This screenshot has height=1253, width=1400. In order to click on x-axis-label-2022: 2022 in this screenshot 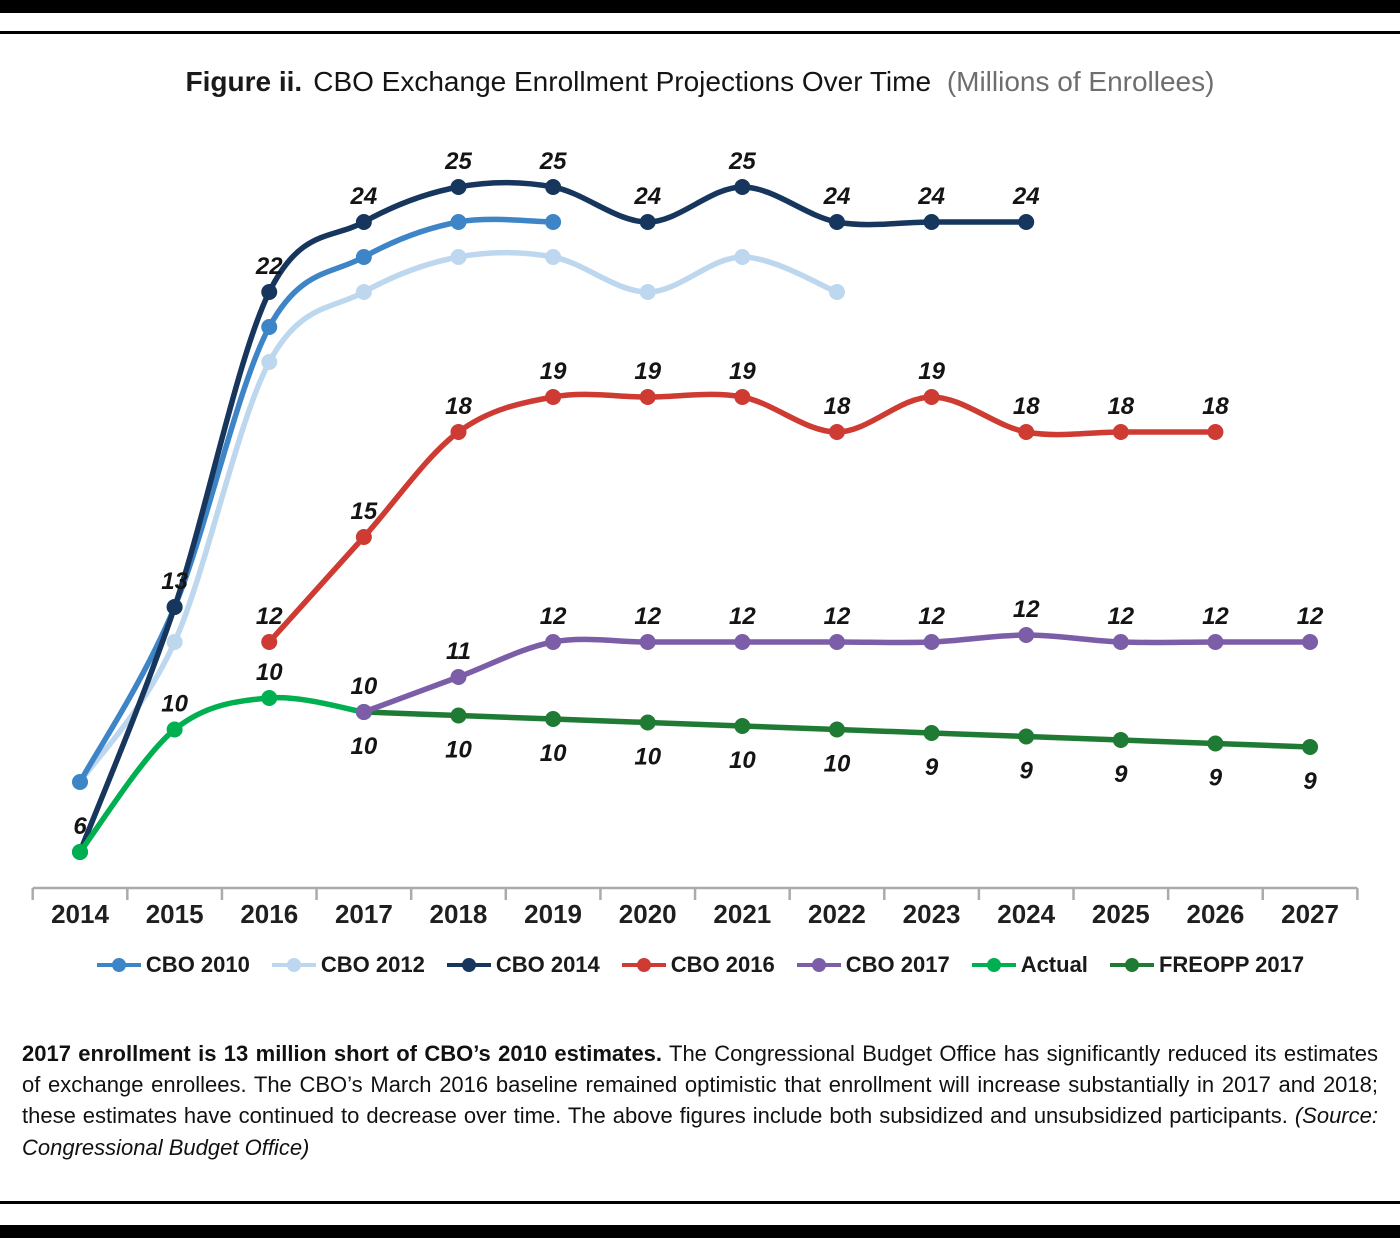, I will do `click(837, 914)`.